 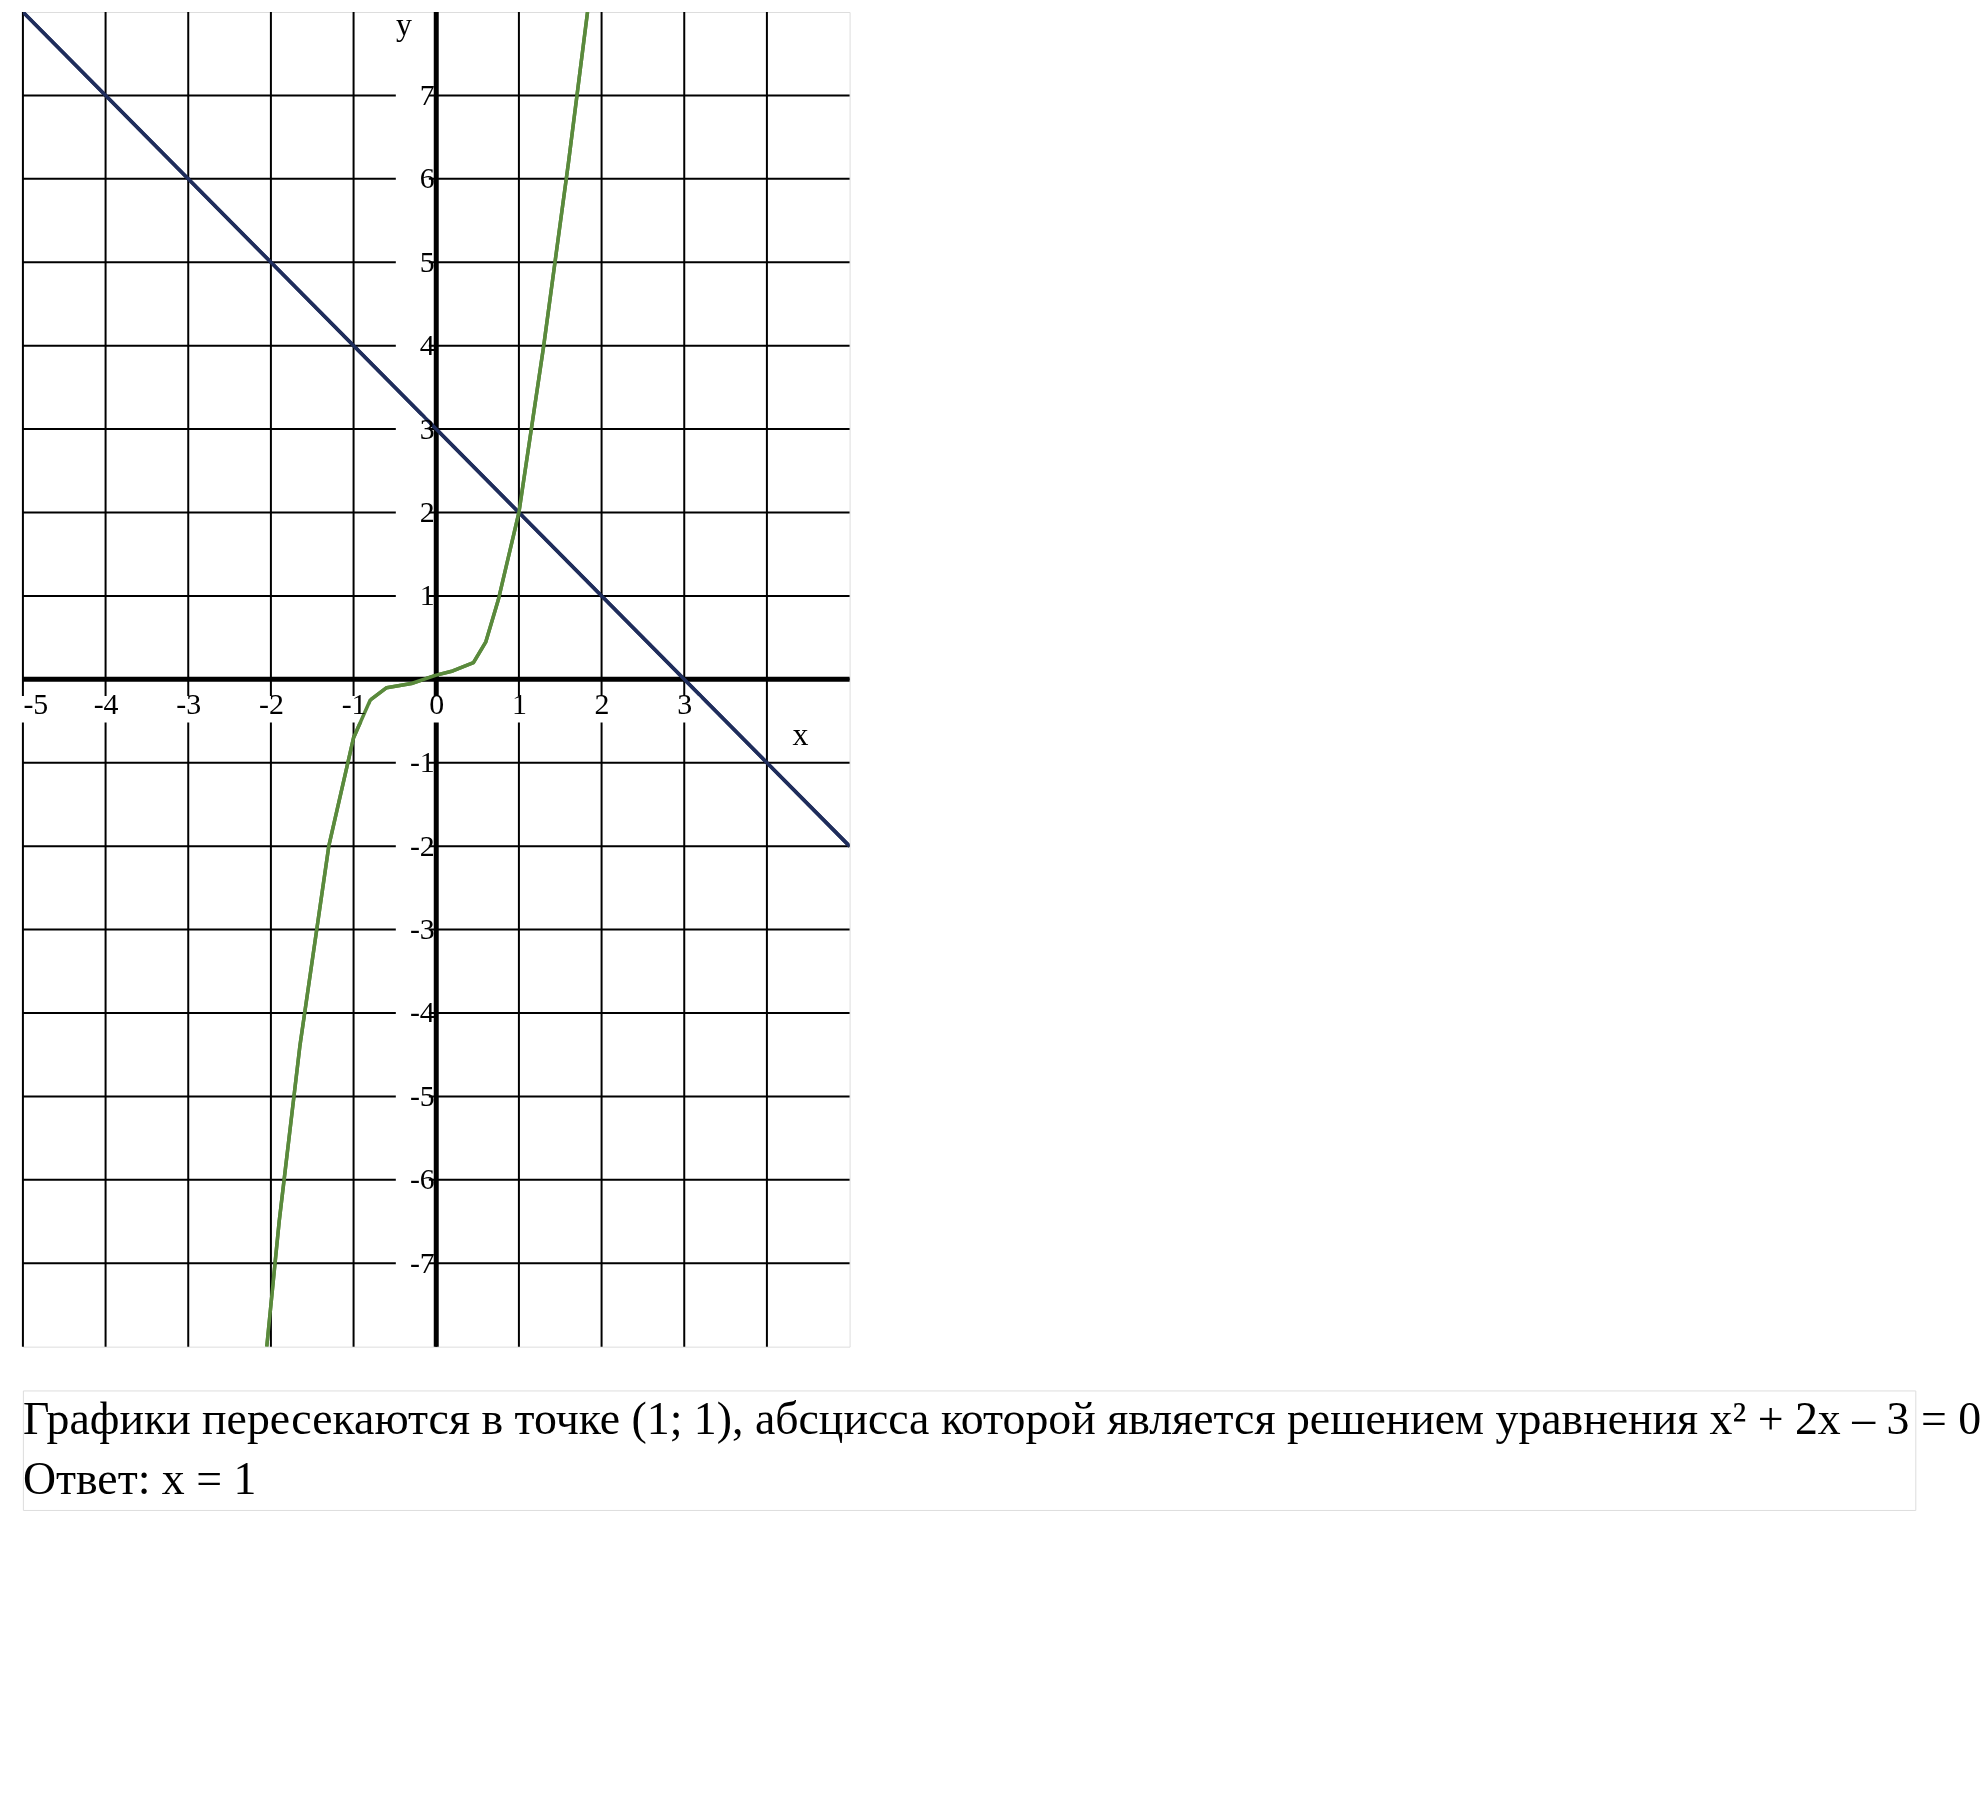 I want to click on y-tick-label: 5, so click(x=427, y=261).